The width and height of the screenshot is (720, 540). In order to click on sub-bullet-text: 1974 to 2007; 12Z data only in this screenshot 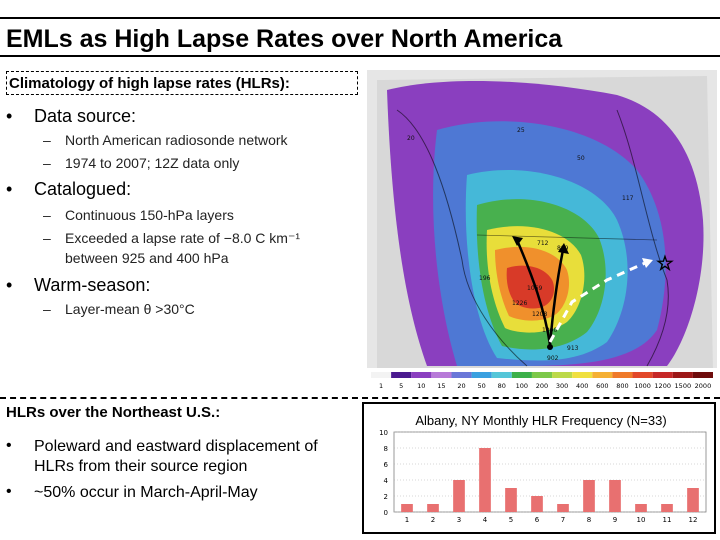, I will do `click(152, 163)`.